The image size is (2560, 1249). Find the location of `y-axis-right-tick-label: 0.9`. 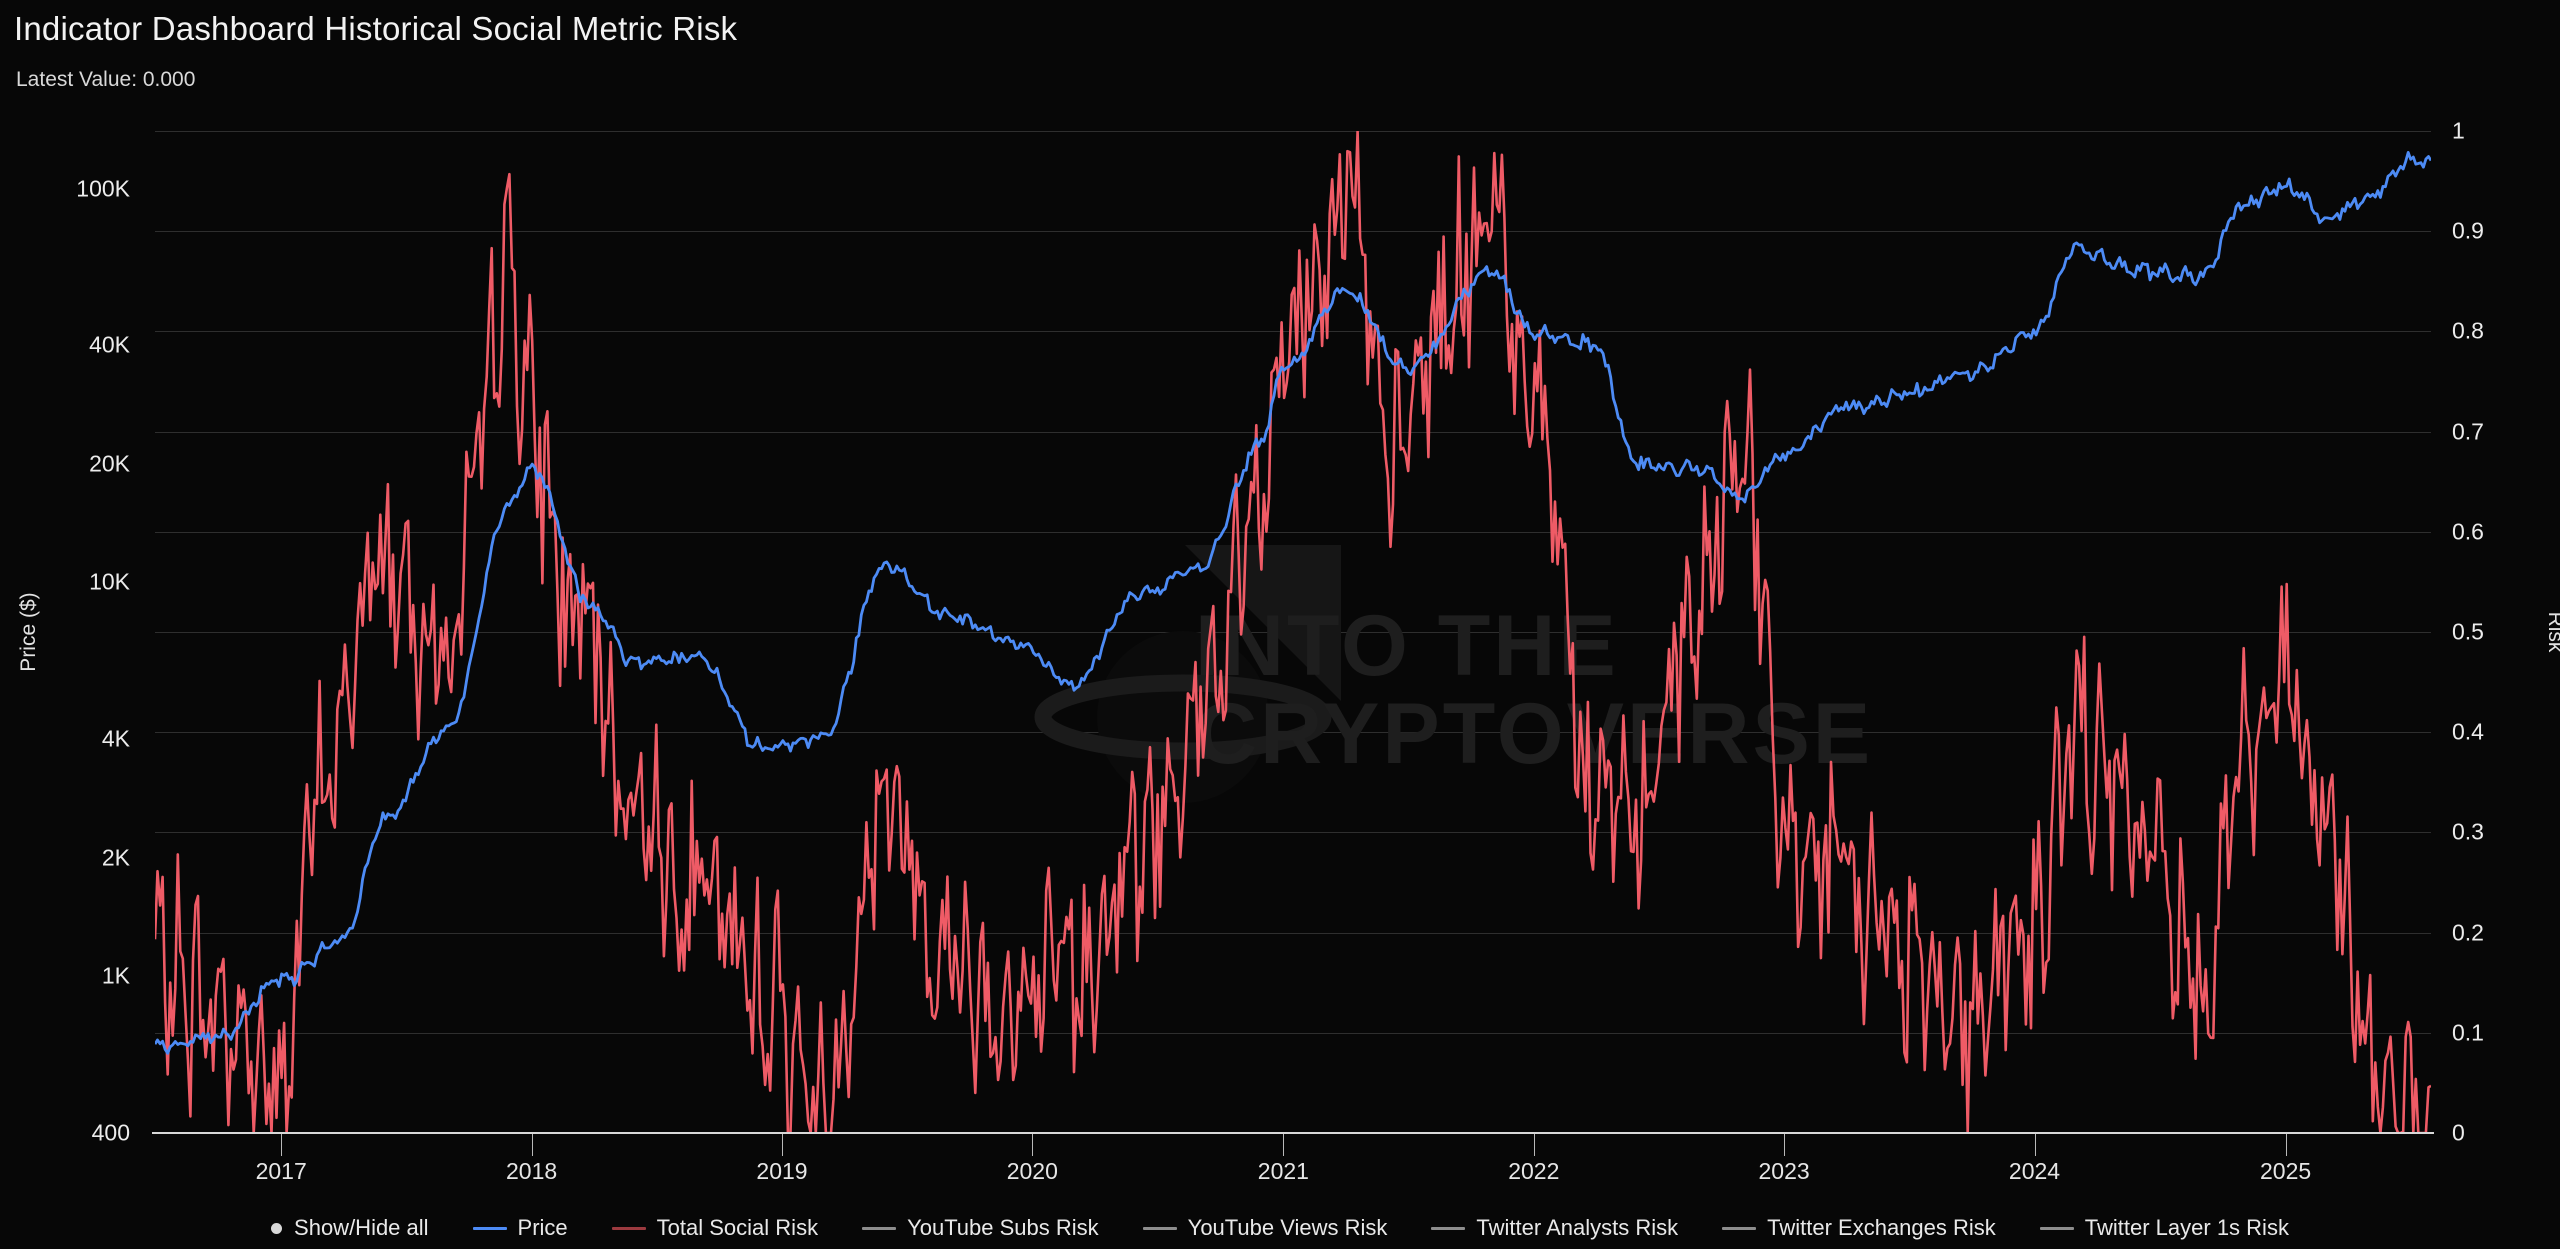

y-axis-right-tick-label: 0.9 is located at coordinates (2468, 230).